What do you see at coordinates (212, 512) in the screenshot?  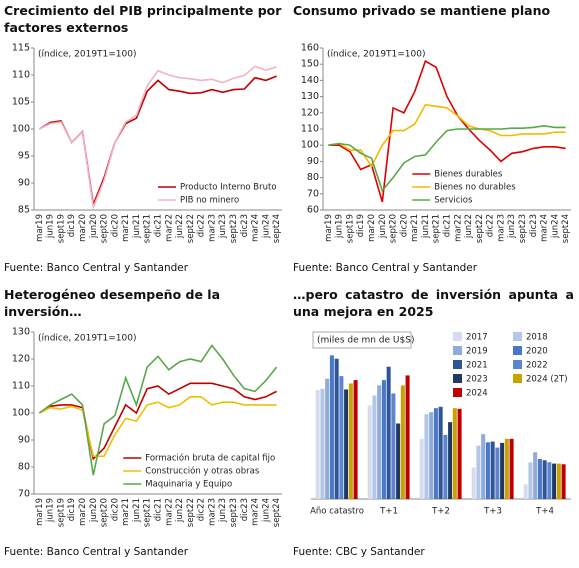 I see `x-tick-label: mar23` at bounding box center [212, 512].